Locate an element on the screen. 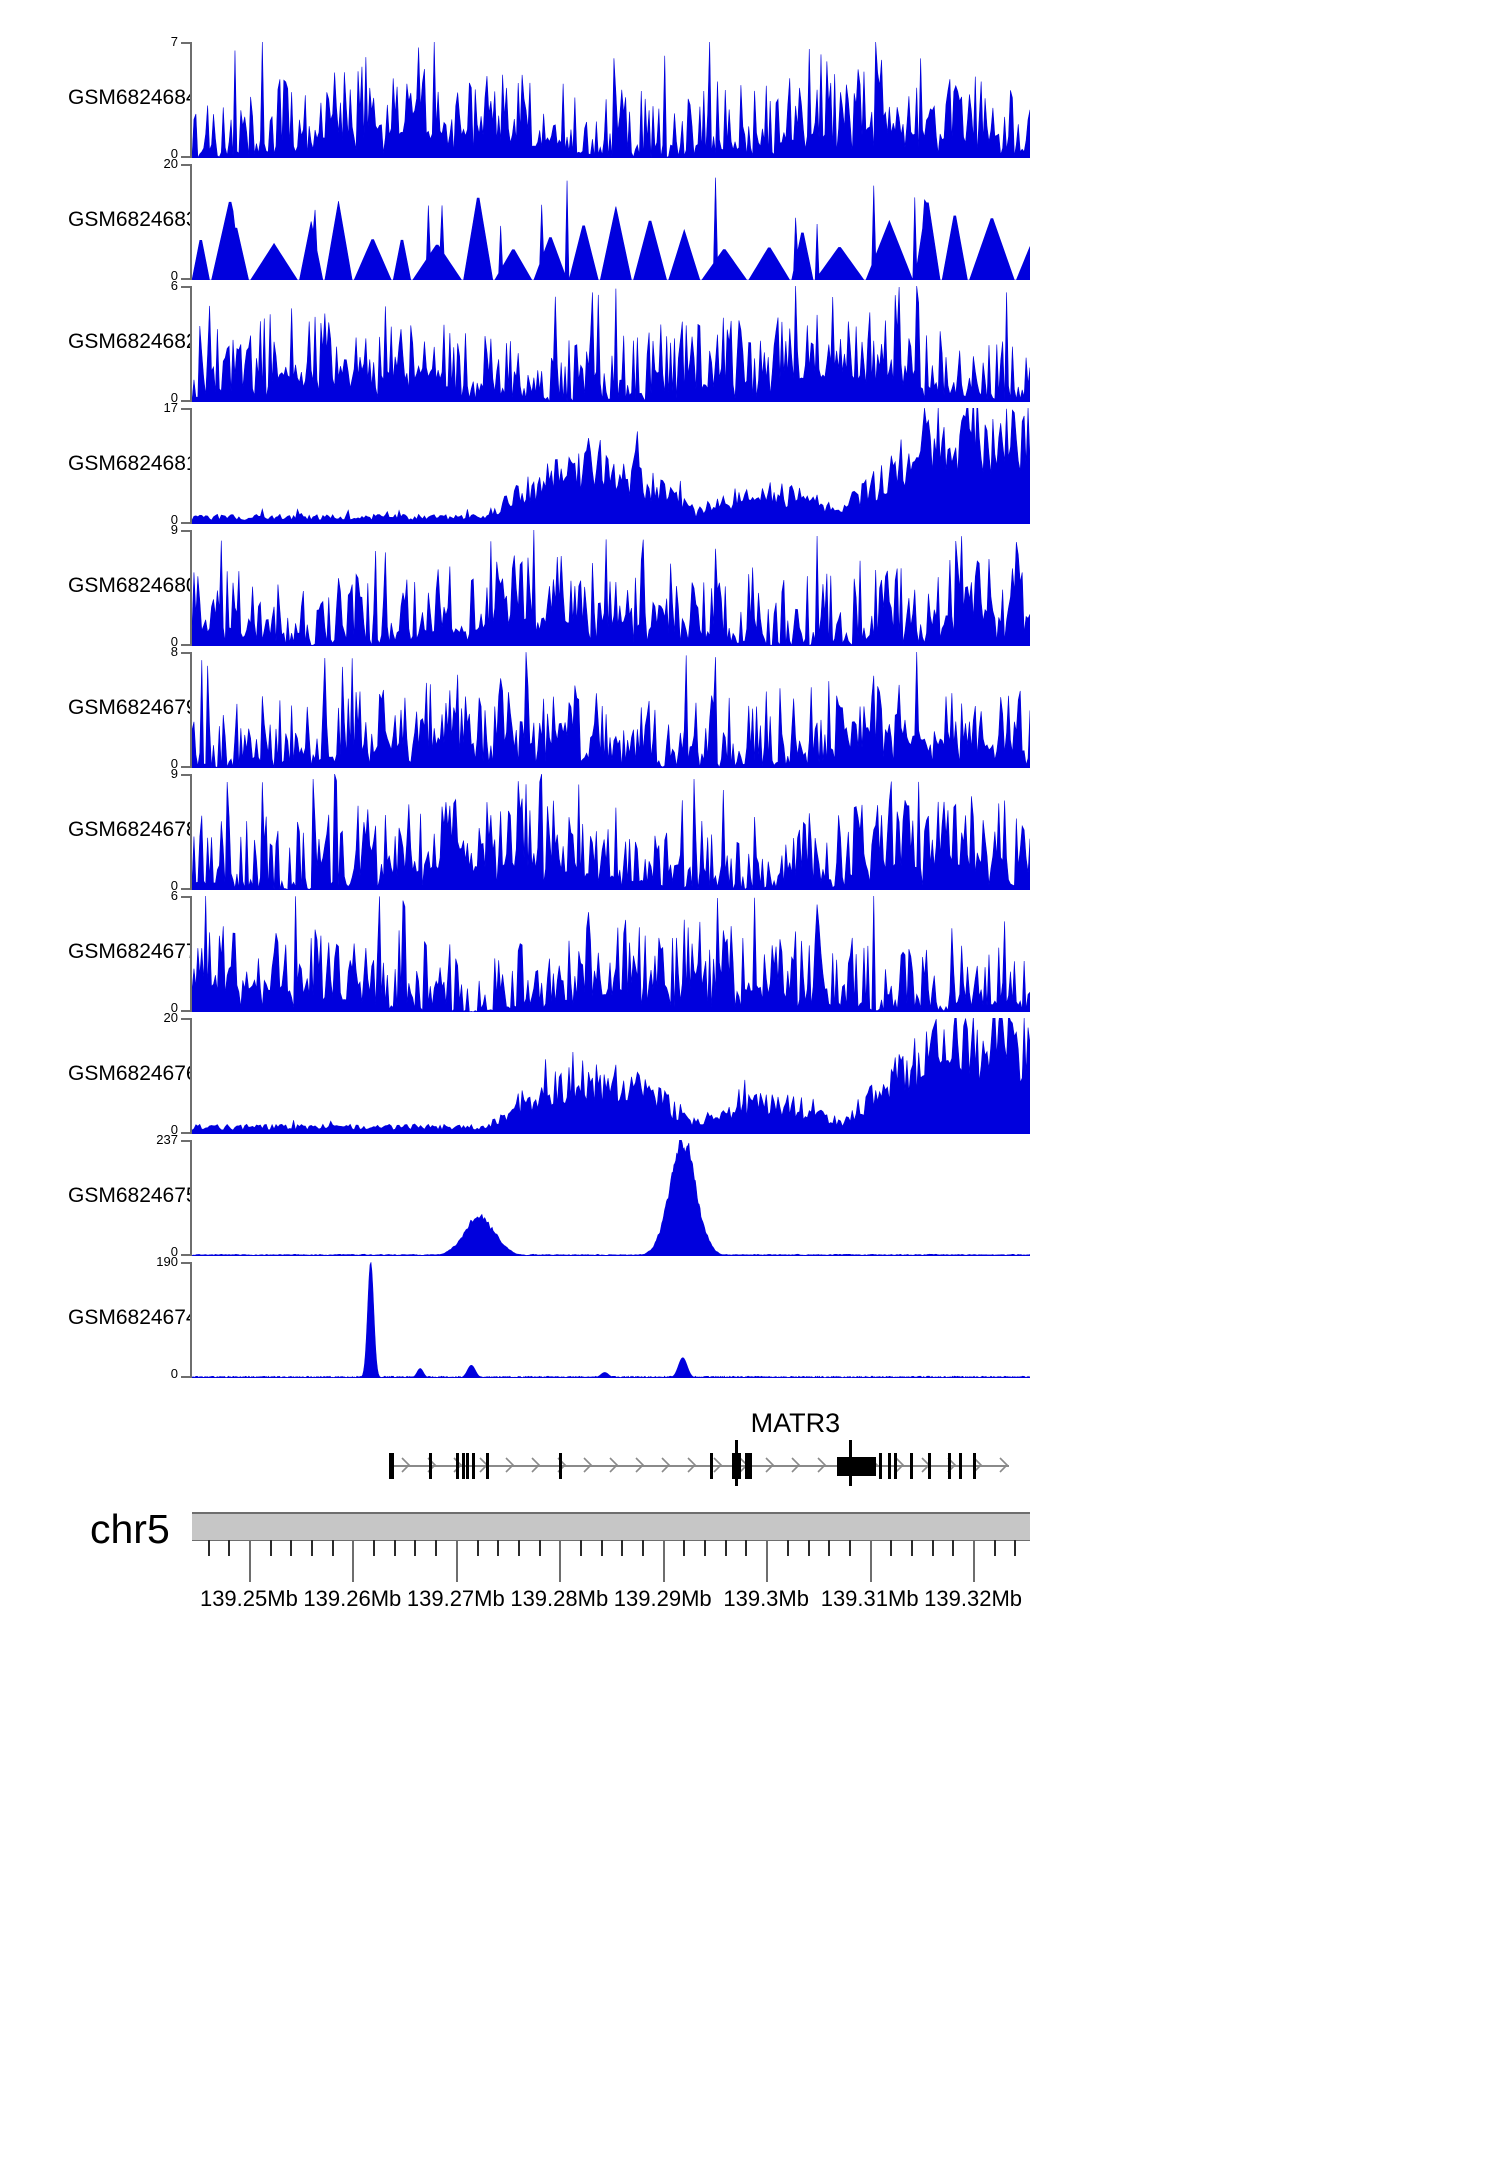 The image size is (1500, 2170). signal-plot-GSM6824682 is located at coordinates (611, 344).